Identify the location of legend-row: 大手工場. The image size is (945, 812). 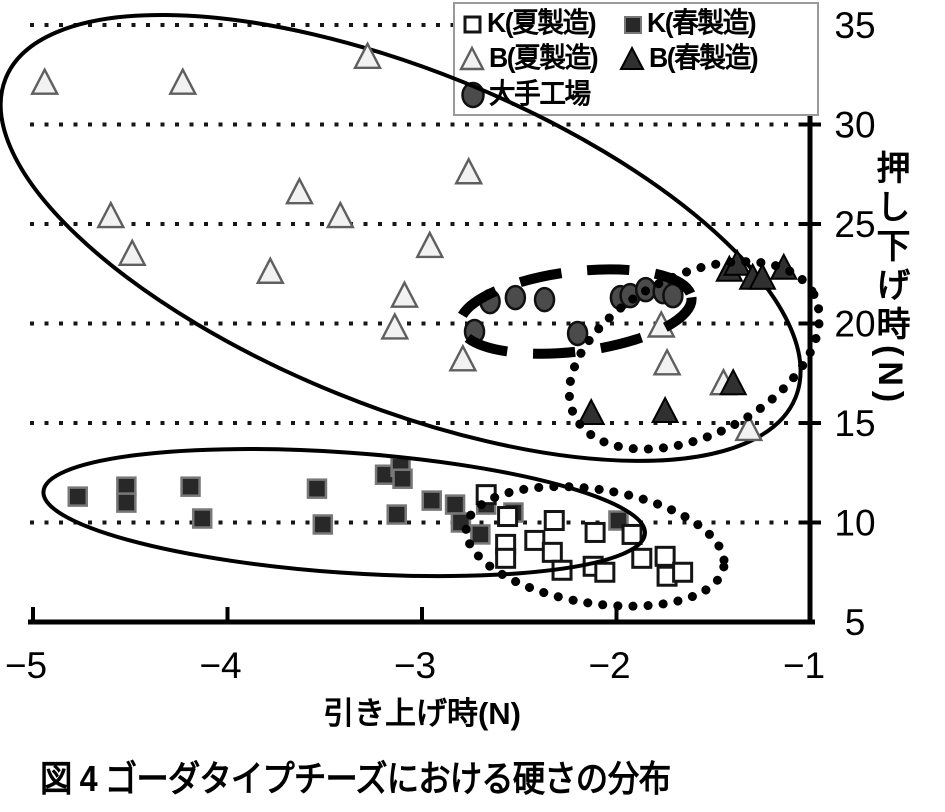
(636, 94).